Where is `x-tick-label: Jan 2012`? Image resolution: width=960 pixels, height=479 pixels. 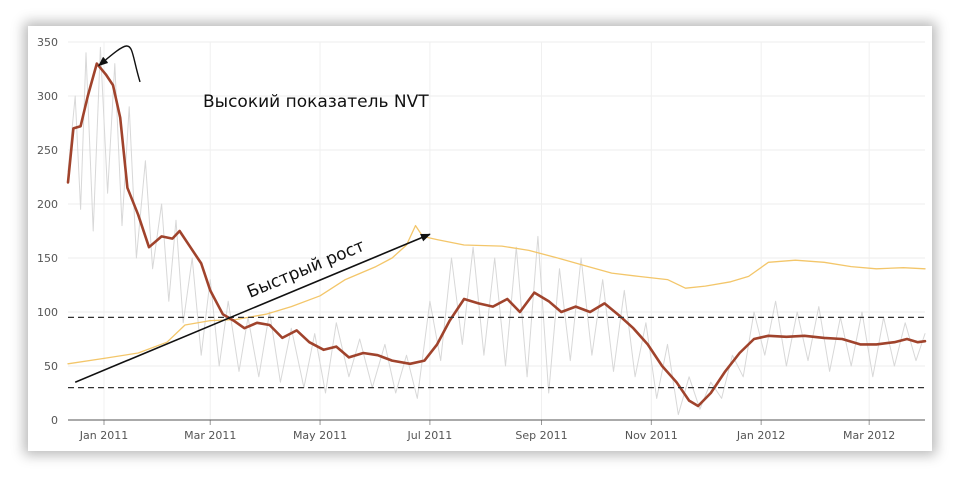
x-tick-label: Jan 2012 is located at coordinates (760, 435).